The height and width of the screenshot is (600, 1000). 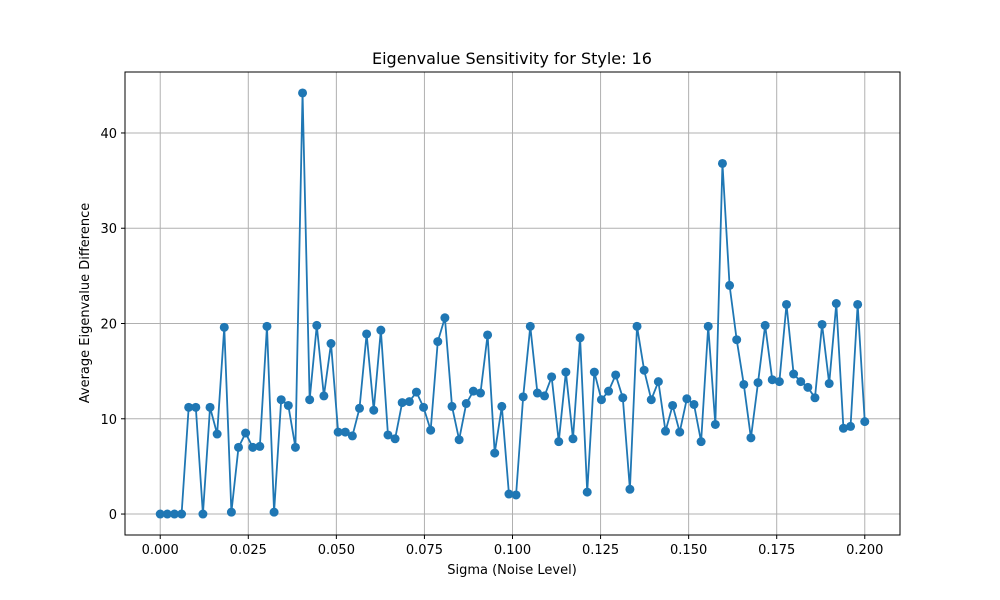 What do you see at coordinates (248, 550) in the screenshot?
I see `x-tick-label: 0.025` at bounding box center [248, 550].